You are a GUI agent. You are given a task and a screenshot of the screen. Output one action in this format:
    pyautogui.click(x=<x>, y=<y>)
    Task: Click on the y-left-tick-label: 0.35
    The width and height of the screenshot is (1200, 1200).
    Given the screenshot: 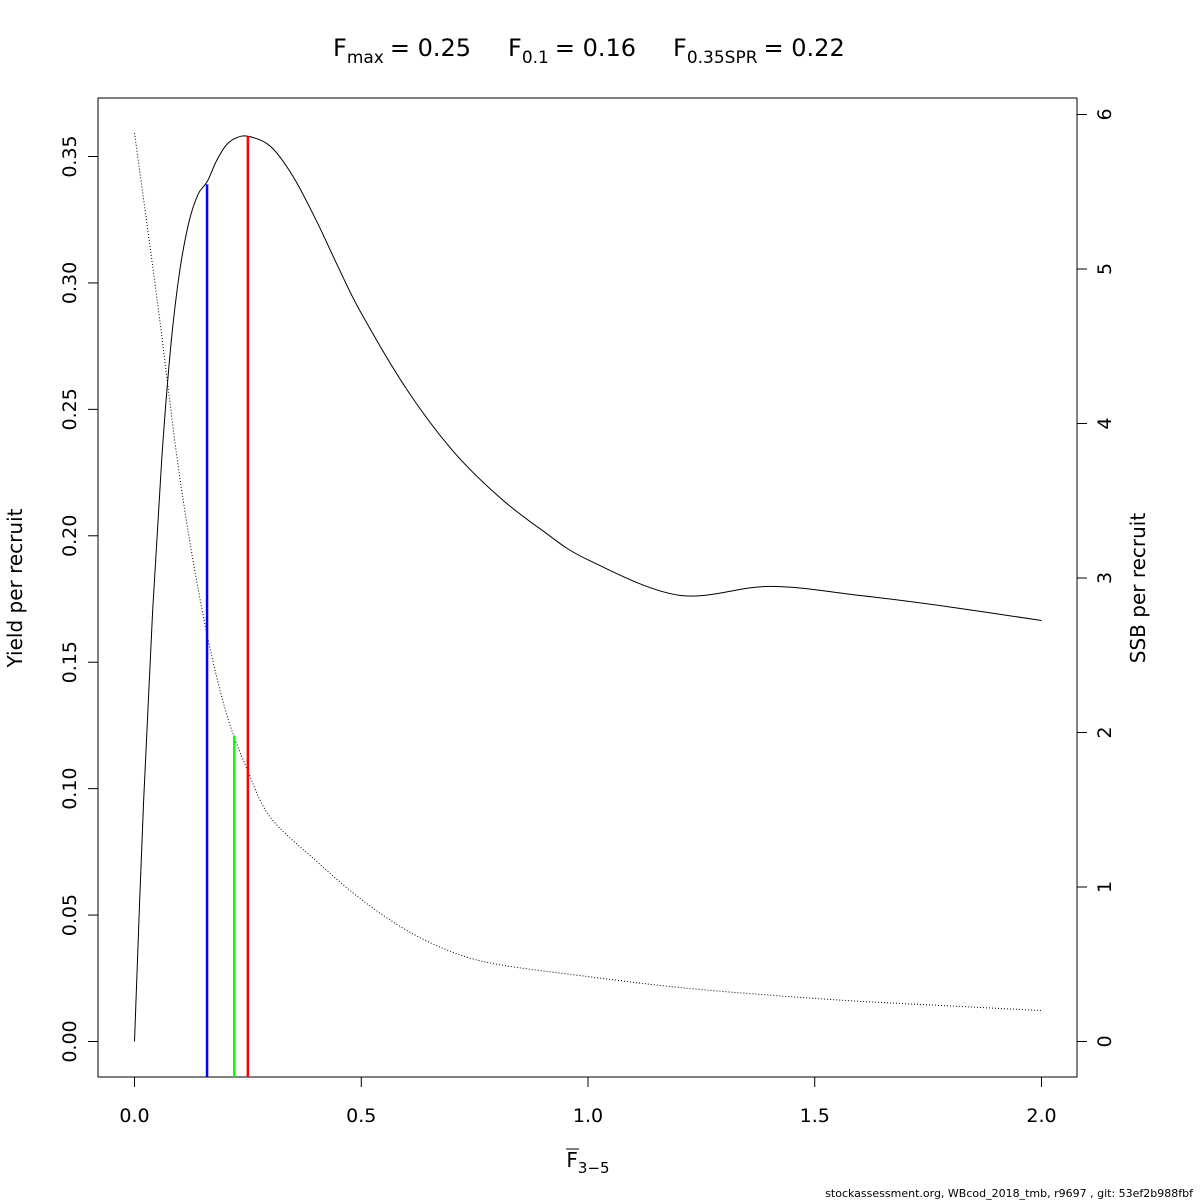 What is the action you would take?
    pyautogui.click(x=70, y=156)
    